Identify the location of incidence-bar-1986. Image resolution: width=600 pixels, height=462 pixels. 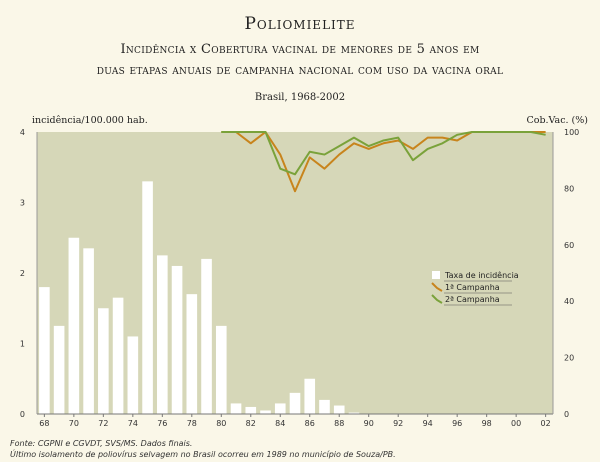
(310, 396).